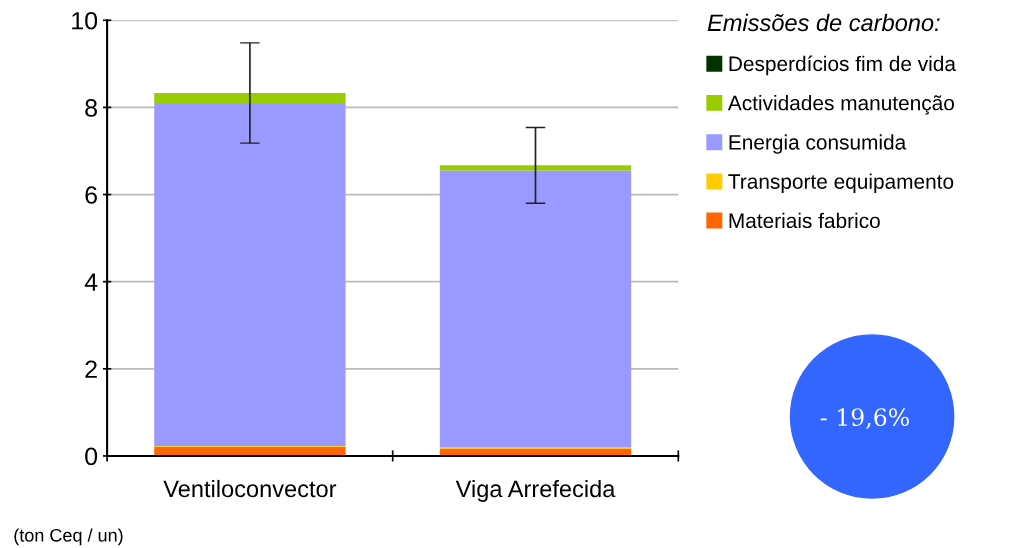 The height and width of the screenshot is (548, 1020). Describe the element at coordinates (68, 537) in the screenshot. I see `text: (ton Ceq / un)` at that location.